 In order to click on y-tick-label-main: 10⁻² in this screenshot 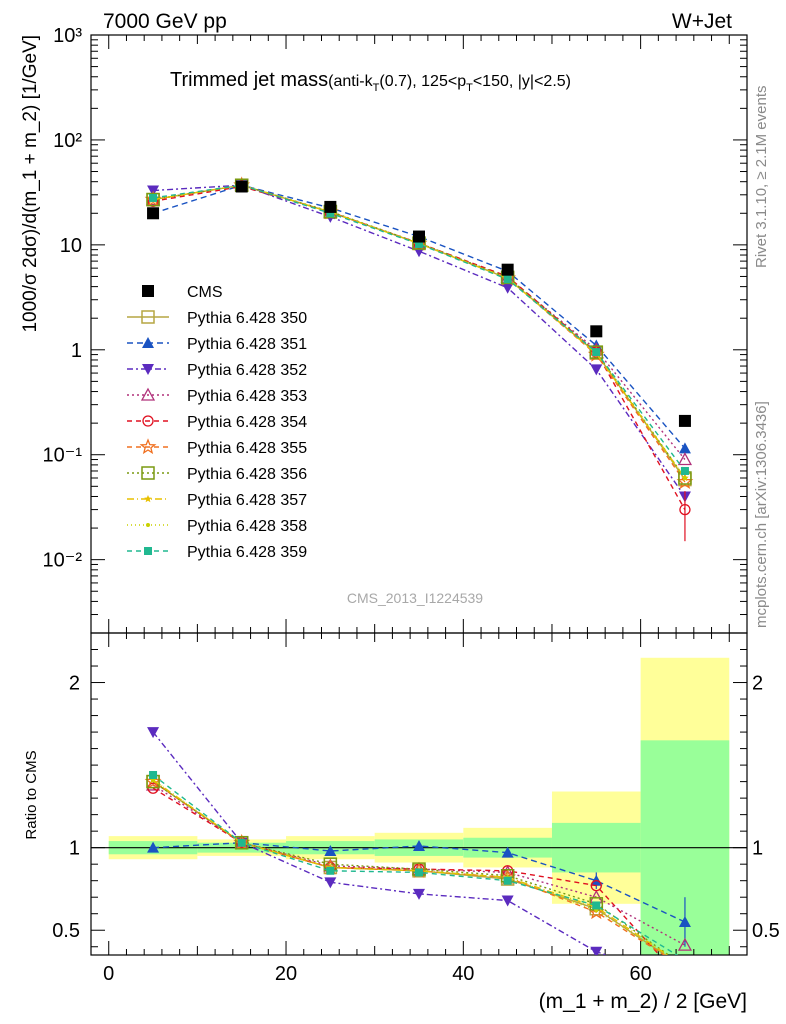, I will do `click(63, 561)`.